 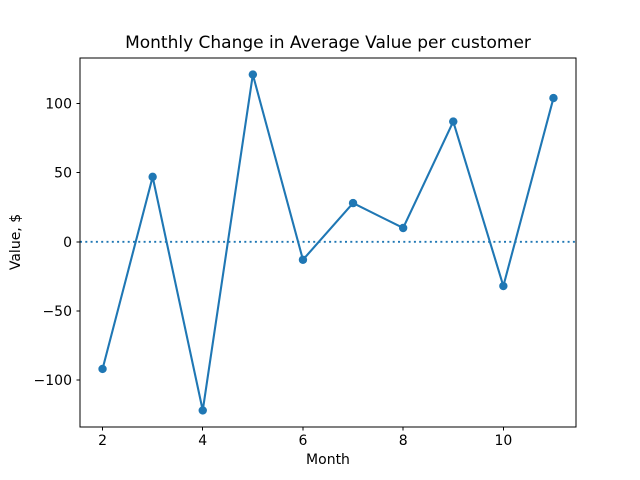 What do you see at coordinates (63, 174) in the screenshot?
I see `y-tick-label: 50` at bounding box center [63, 174].